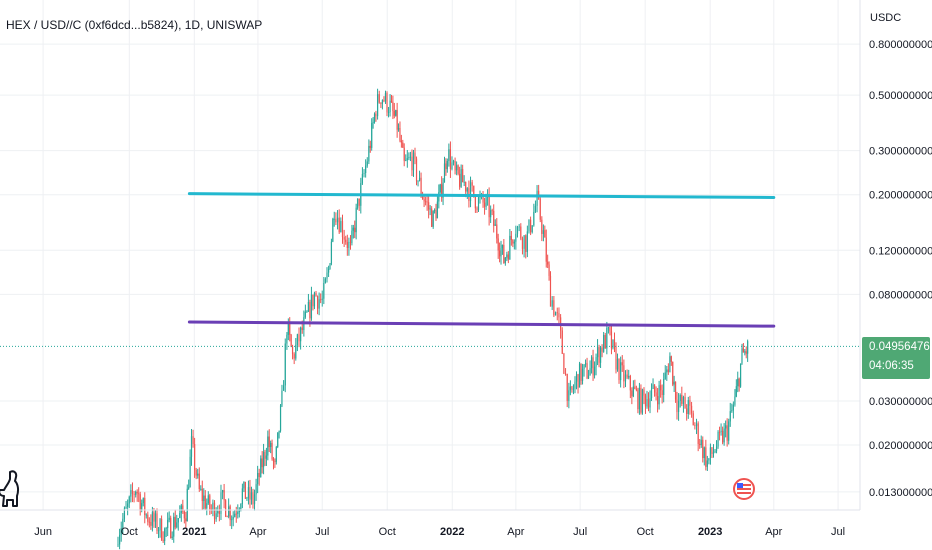  Describe the element at coordinates (10, 488) in the screenshot. I see `tradingview-dino-icon` at that location.